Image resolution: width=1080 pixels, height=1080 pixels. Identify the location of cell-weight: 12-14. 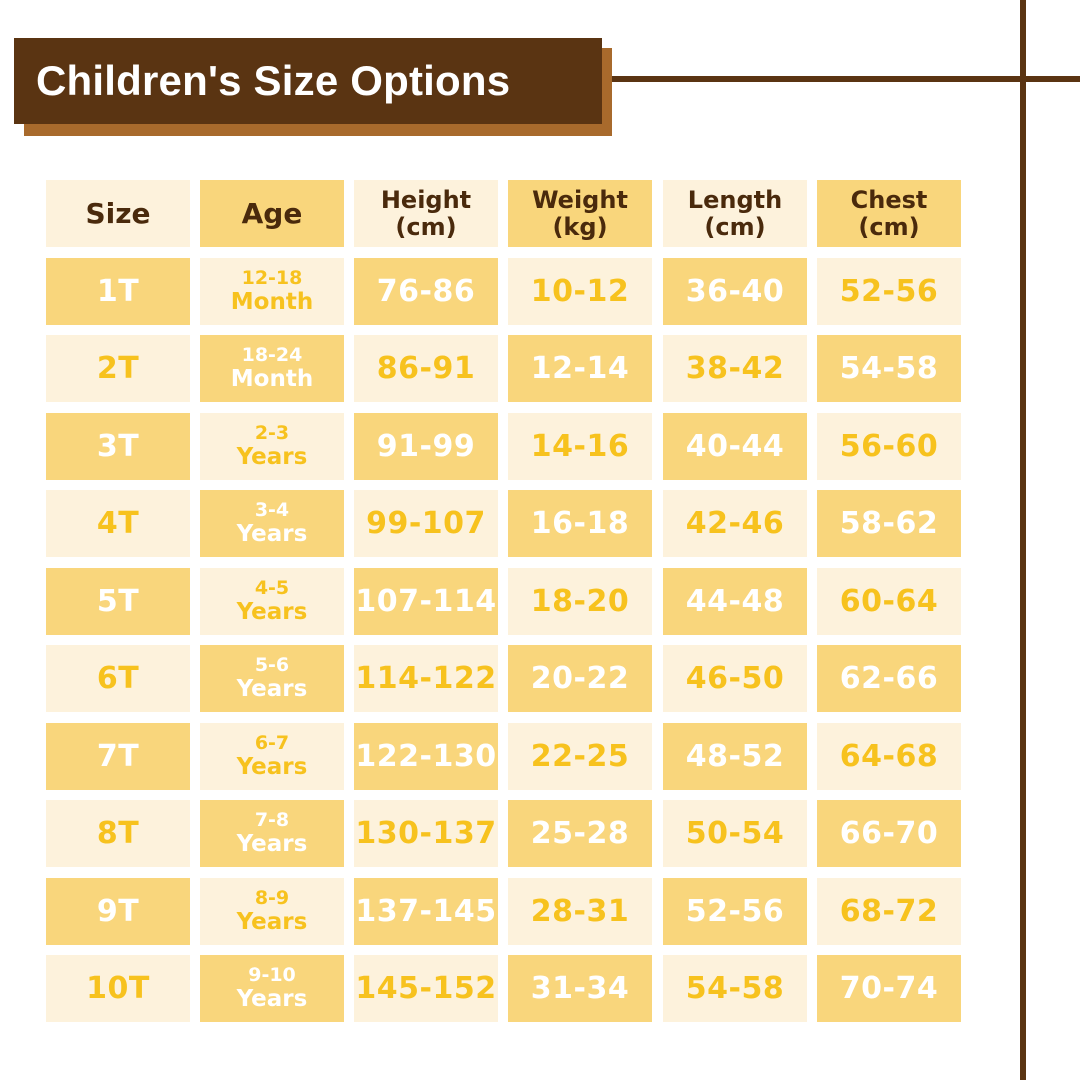
(580, 368).